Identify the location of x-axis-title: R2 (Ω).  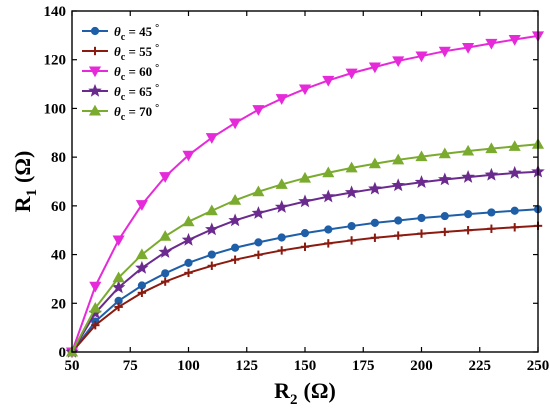
(305, 393).